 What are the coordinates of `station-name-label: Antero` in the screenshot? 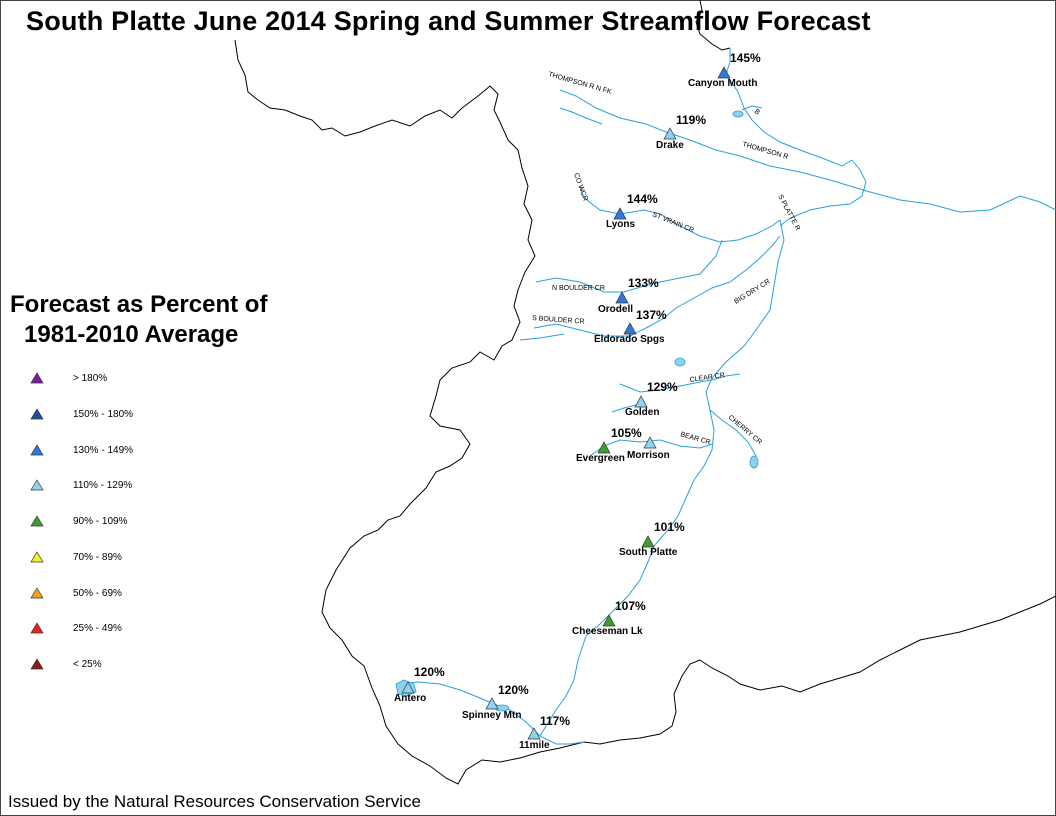 It's located at (410, 698).